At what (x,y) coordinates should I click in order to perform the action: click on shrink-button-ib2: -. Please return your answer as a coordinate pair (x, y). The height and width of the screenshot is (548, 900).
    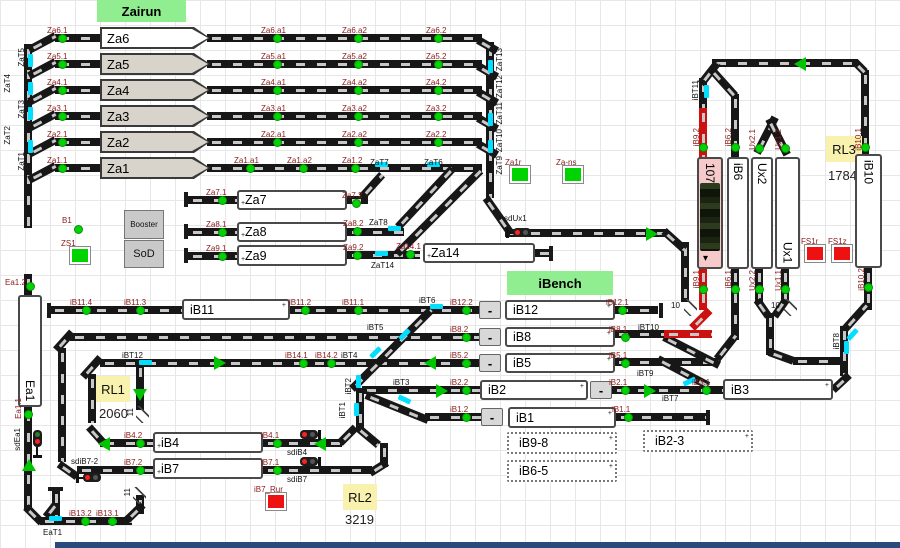
    Looking at the image, I should click on (601, 390).